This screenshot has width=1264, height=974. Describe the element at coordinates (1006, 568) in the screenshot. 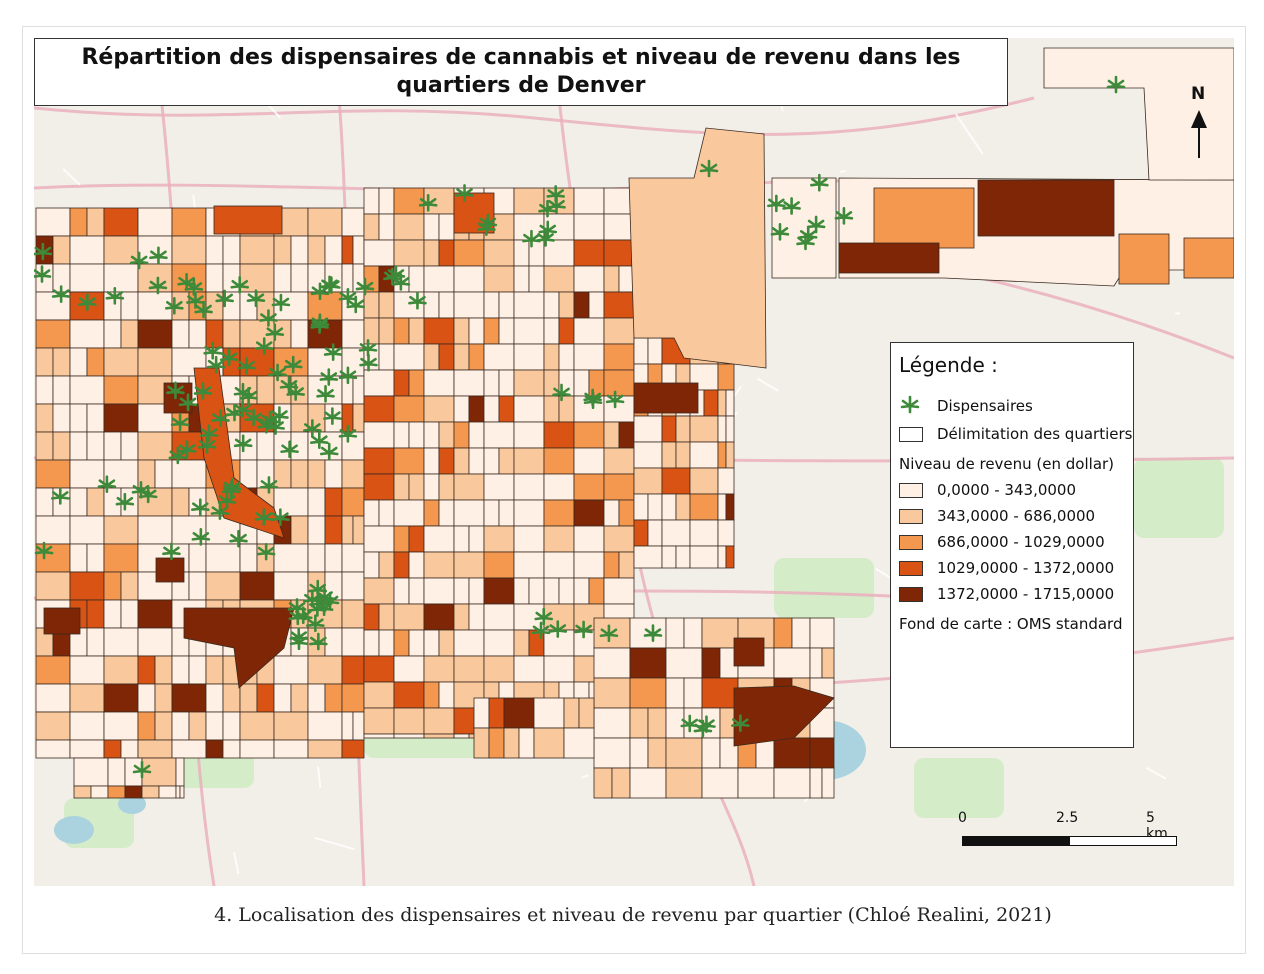

I see `legend-class-4: 1029,0000 - 1372,0000` at that location.